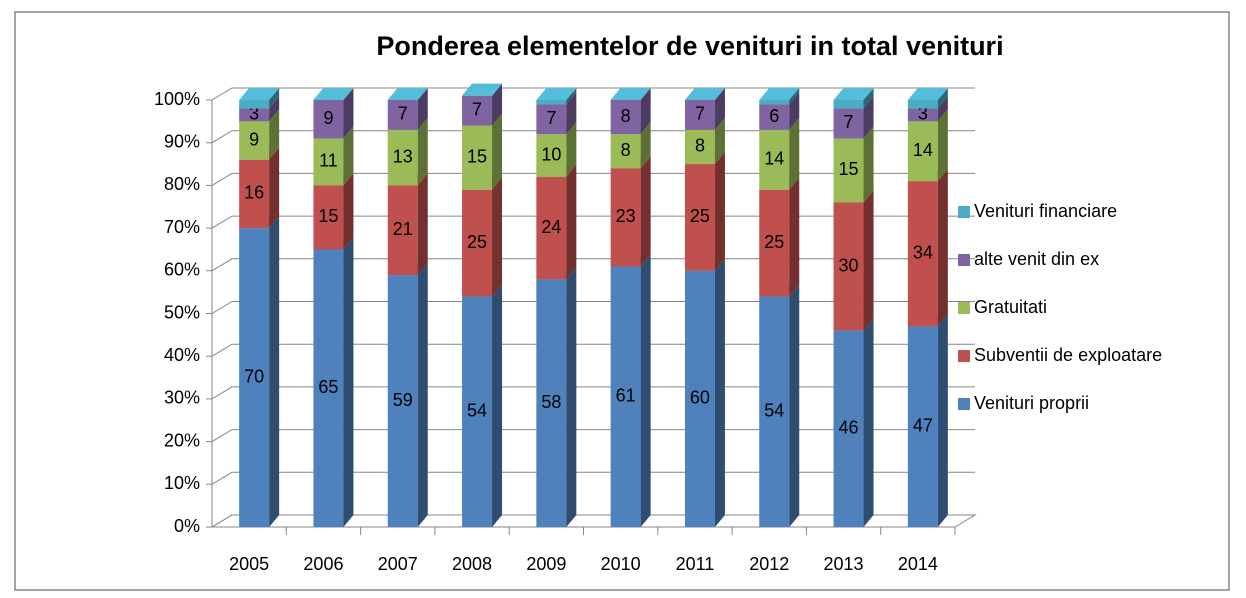 This screenshot has height=598, width=1246. What do you see at coordinates (1010, 307) in the screenshot?
I see `legend-label: Gratuitati` at bounding box center [1010, 307].